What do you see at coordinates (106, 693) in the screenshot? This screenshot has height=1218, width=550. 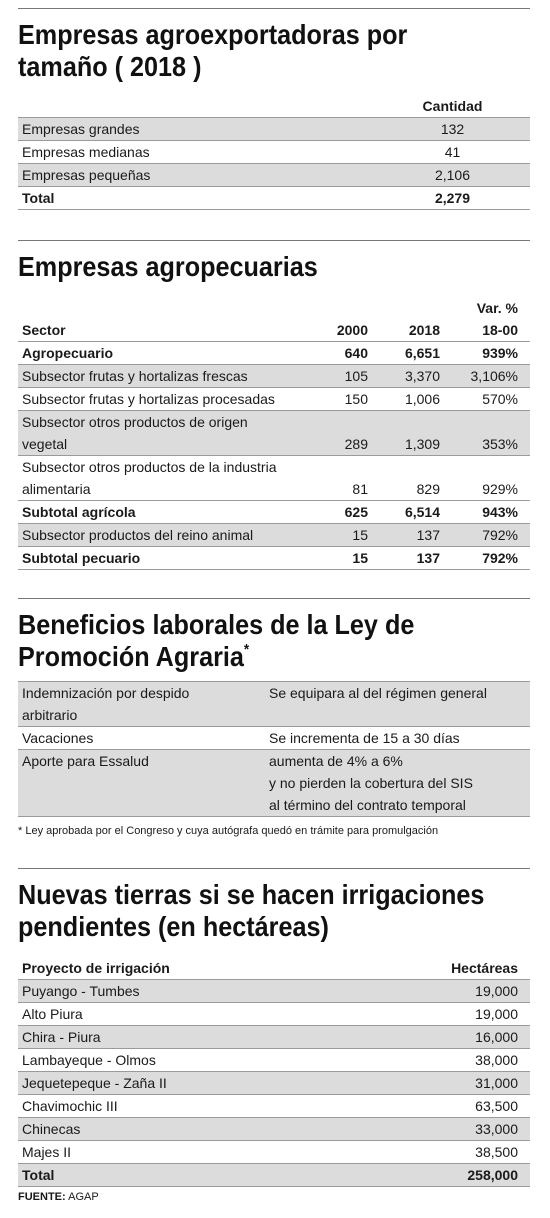 I see `cell-line: Indemnización por despido` at bounding box center [106, 693].